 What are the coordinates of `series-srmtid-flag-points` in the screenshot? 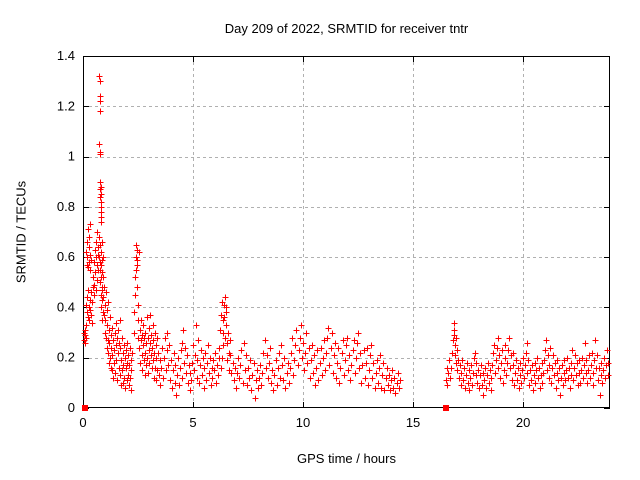 It's located at (265, 408).